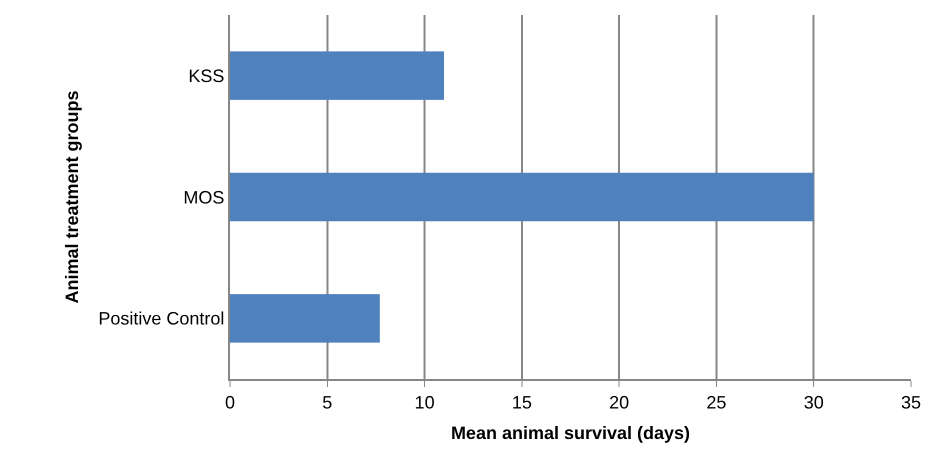 This screenshot has height=454, width=933. Describe the element at coordinates (814, 402) in the screenshot. I see `x-tick-label: 30` at that location.